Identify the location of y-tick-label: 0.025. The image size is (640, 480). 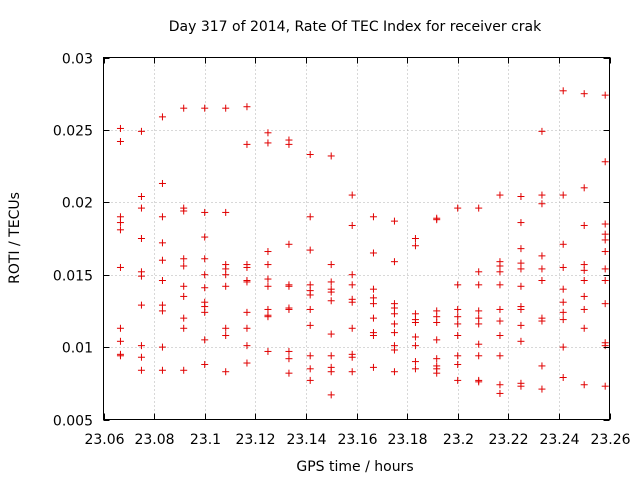
(73, 132).